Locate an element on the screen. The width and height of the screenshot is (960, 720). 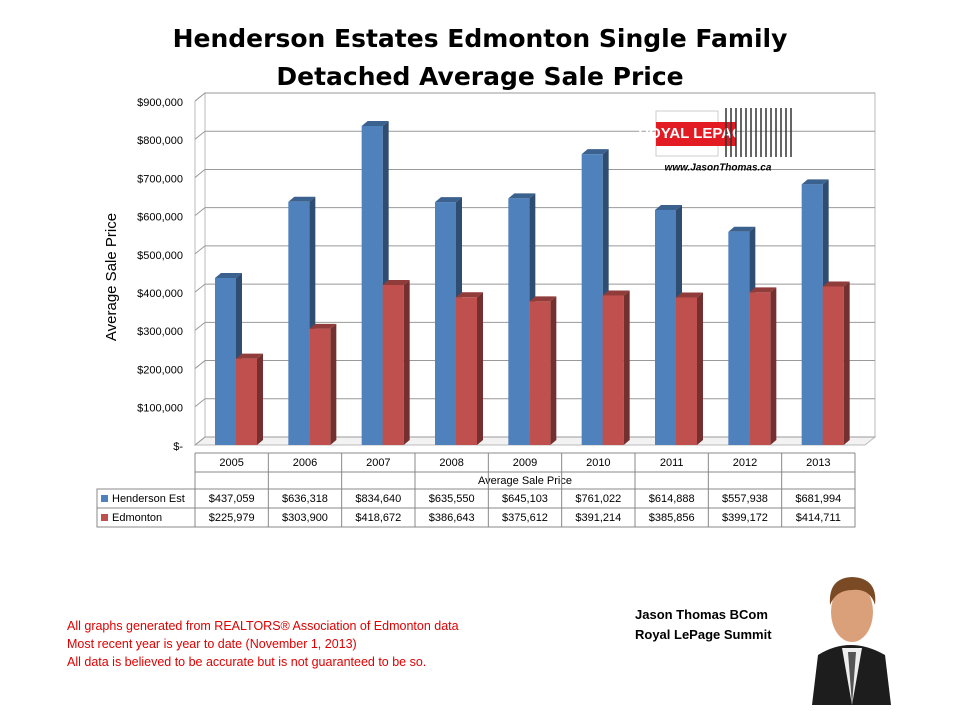
table-value: $645,103 is located at coordinates (525, 499).